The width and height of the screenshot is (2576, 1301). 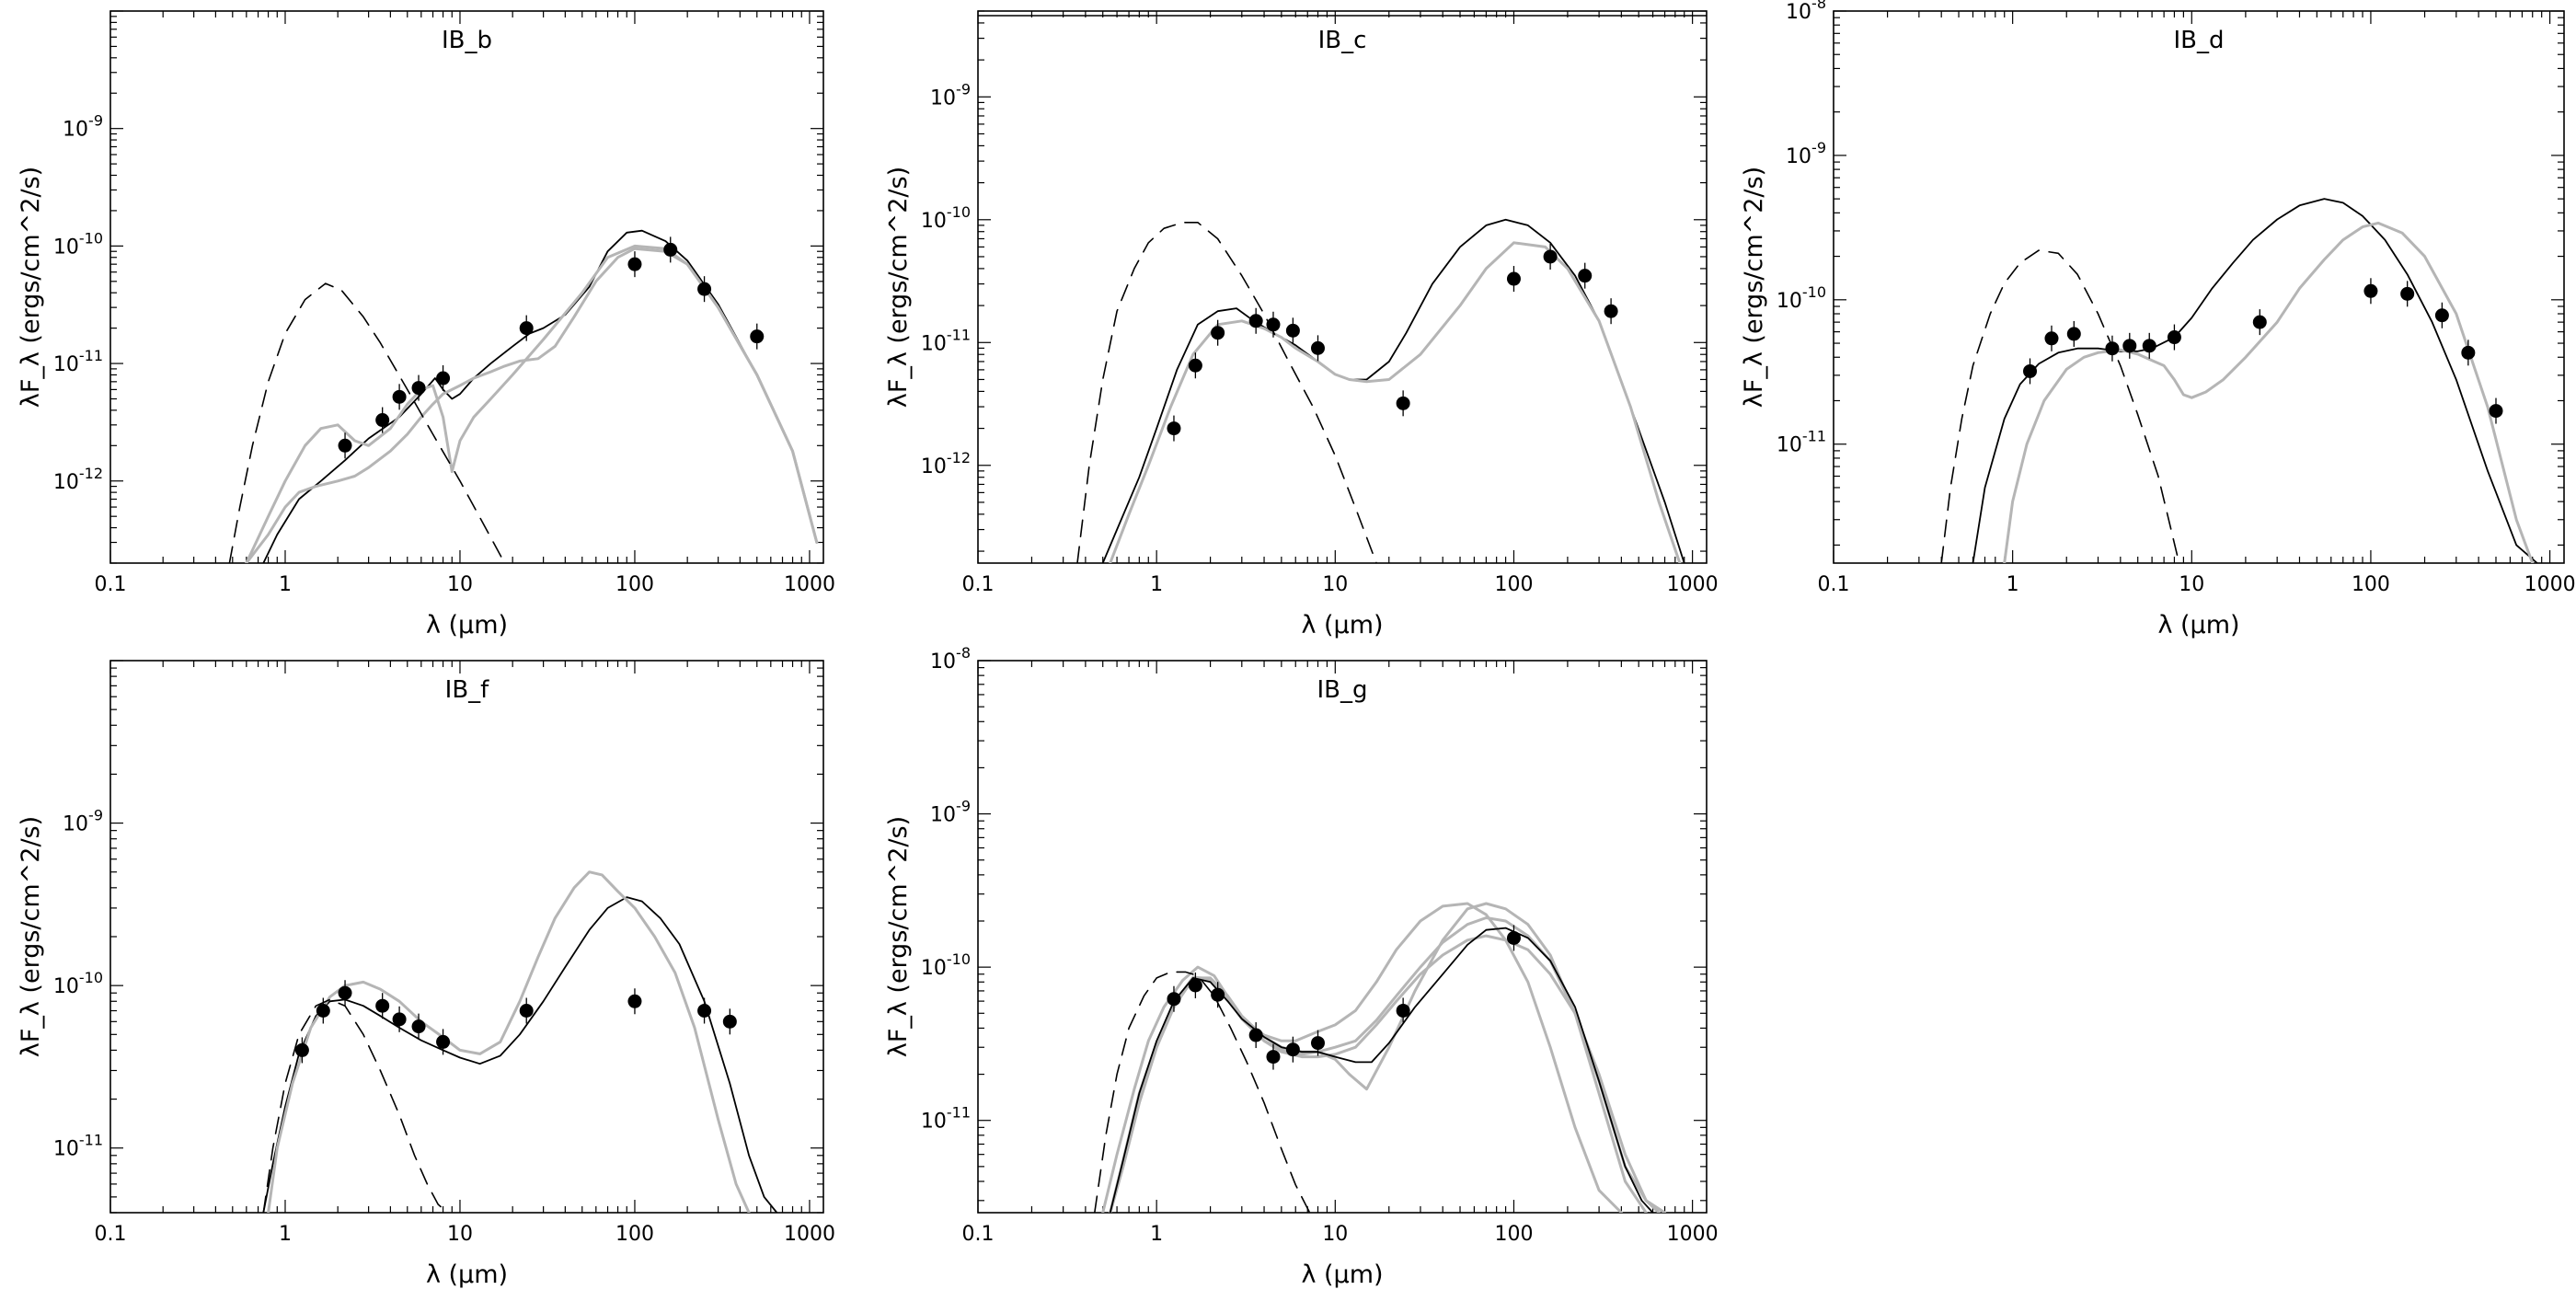 What do you see at coordinates (1834, 584) in the screenshot?
I see `x-tick-label: 0.1` at bounding box center [1834, 584].